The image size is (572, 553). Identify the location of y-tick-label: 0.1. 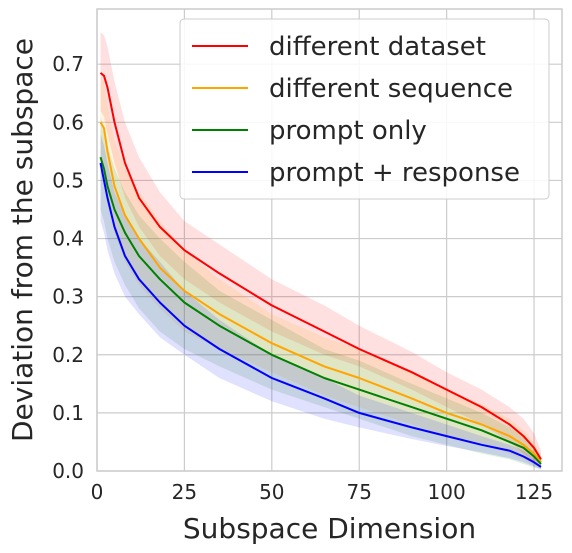
(68, 413).